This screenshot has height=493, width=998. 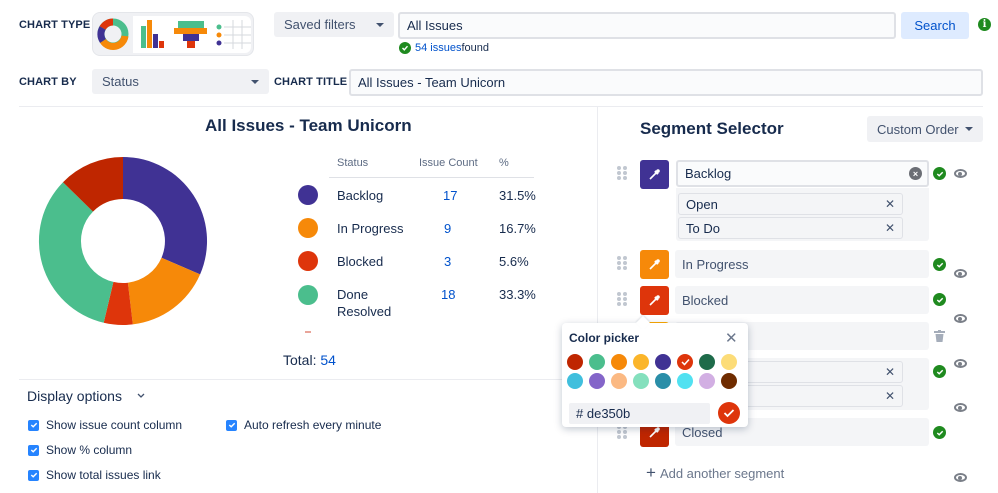 What do you see at coordinates (918, 129) in the screenshot?
I see `order-label: Custom Order` at bounding box center [918, 129].